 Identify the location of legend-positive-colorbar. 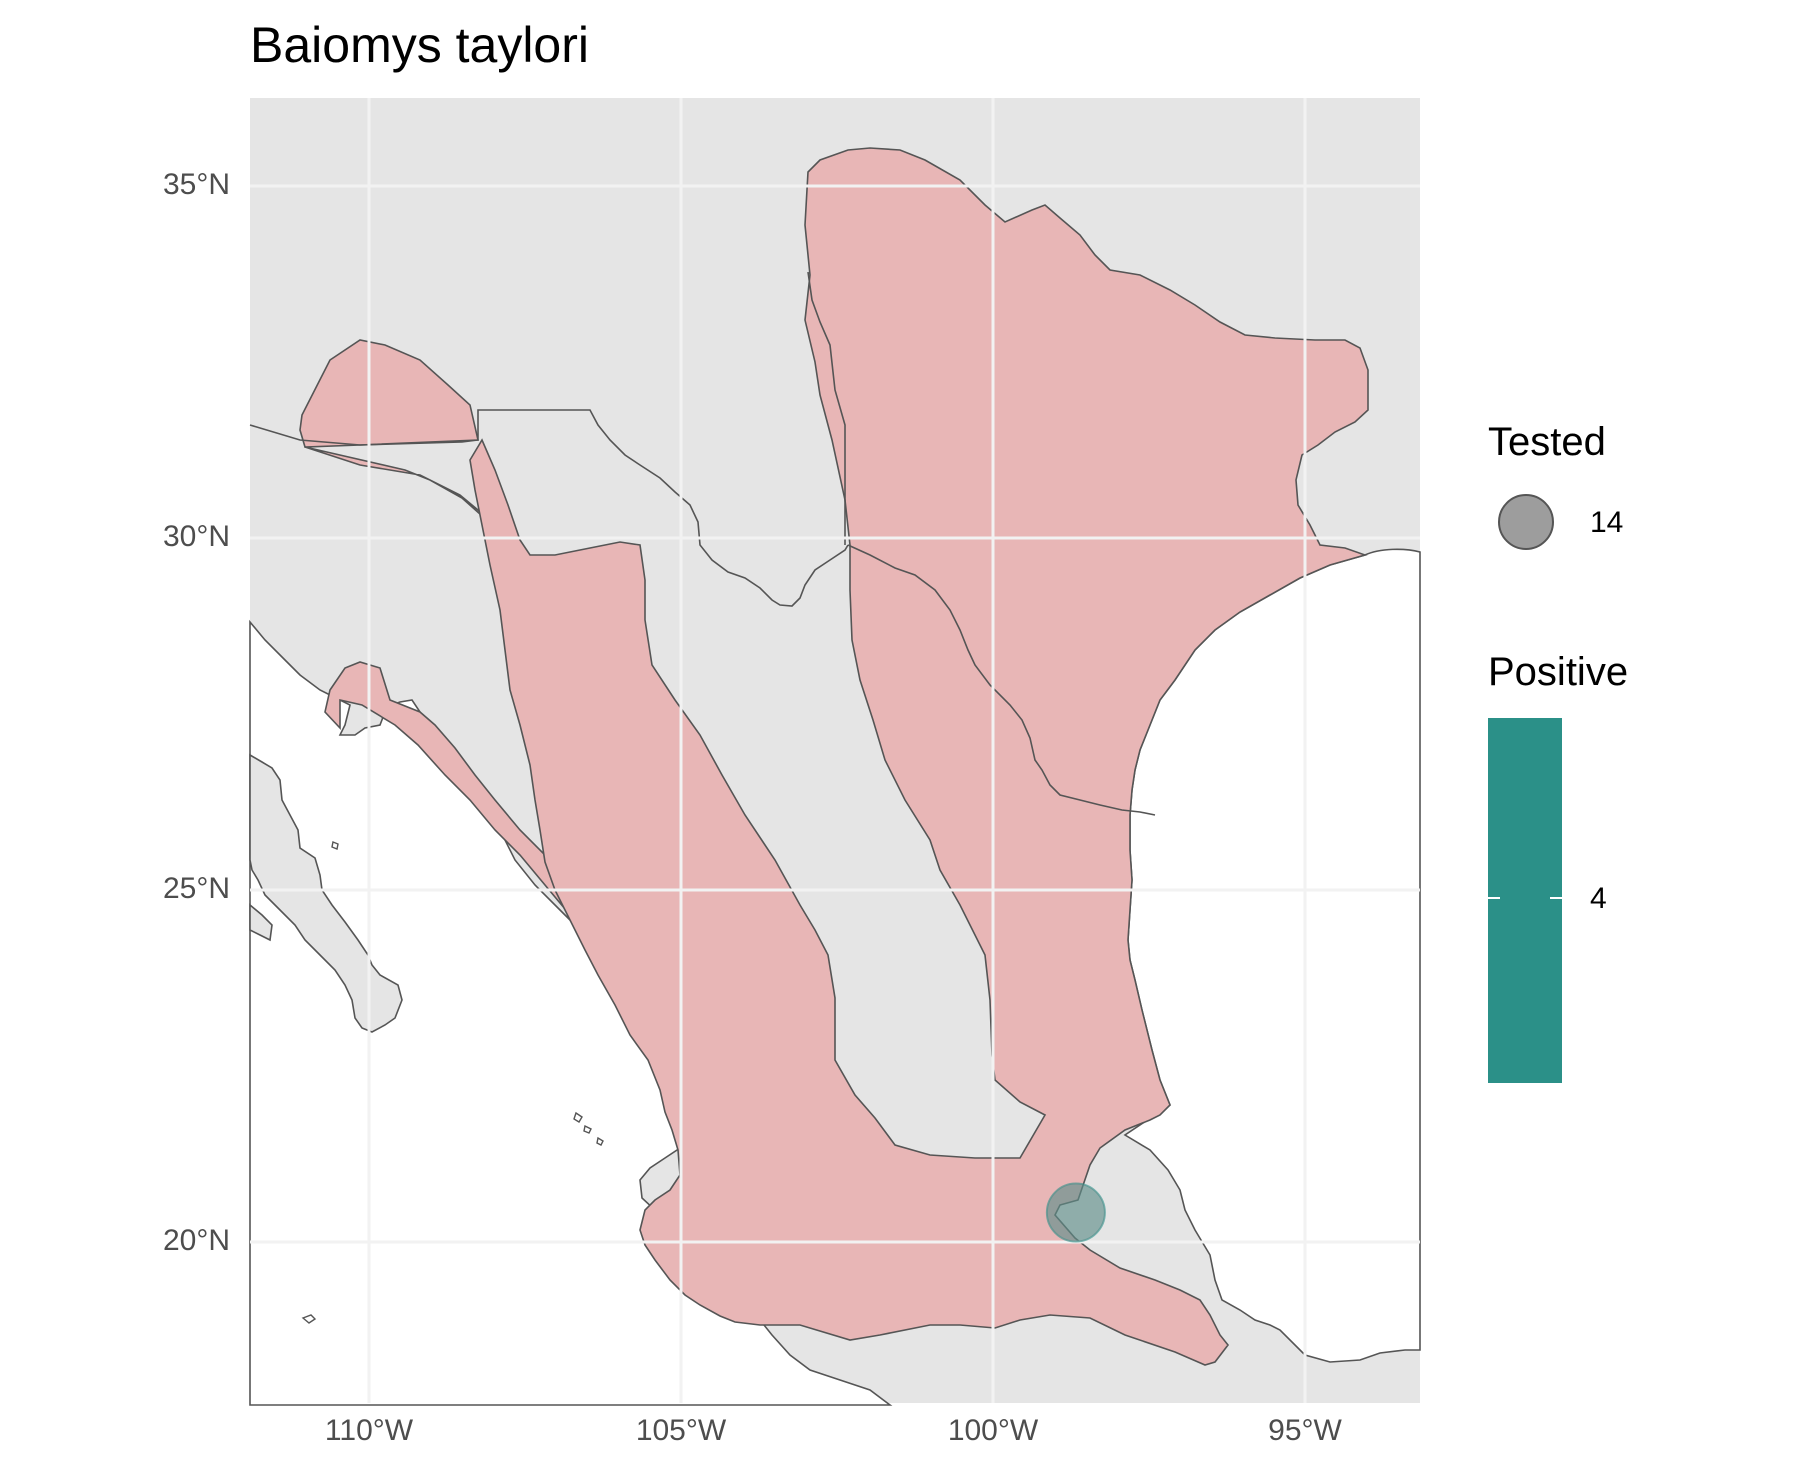
(1525, 900).